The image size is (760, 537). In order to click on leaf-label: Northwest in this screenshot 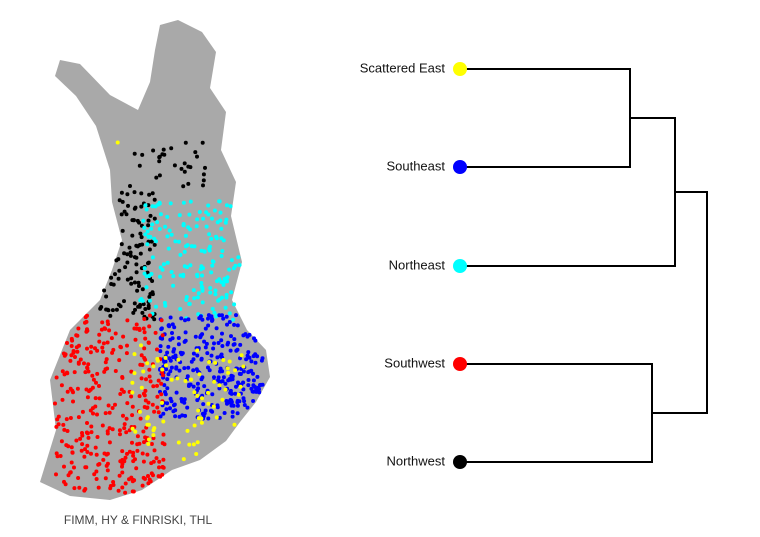, I will do `click(415, 460)`.